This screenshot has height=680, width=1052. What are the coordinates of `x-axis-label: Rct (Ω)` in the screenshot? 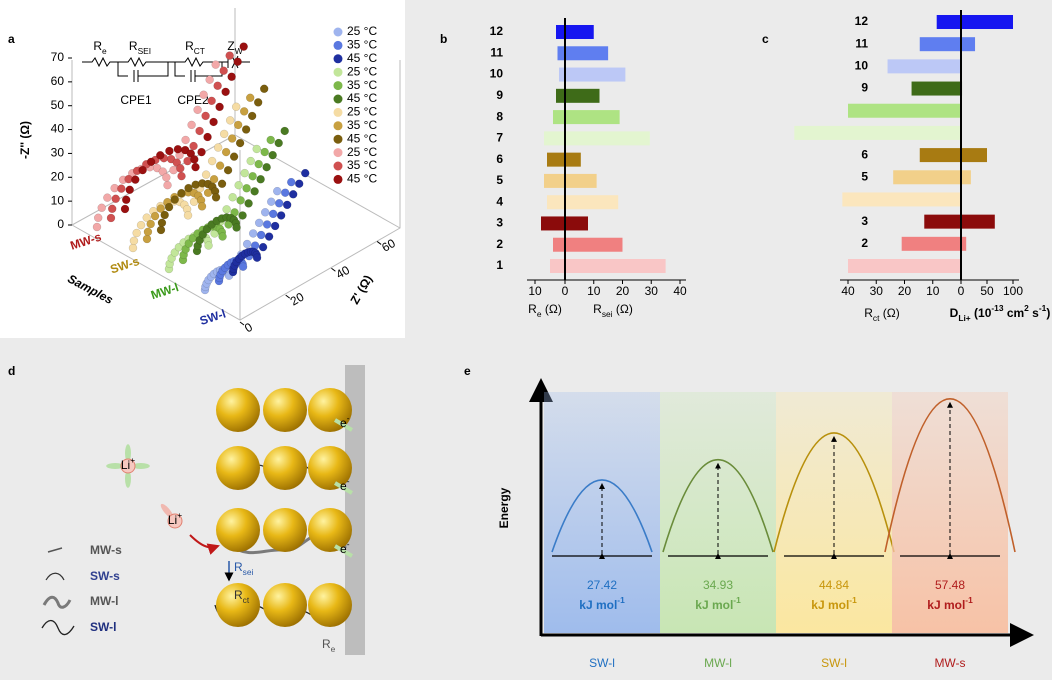 It's located at (881, 314).